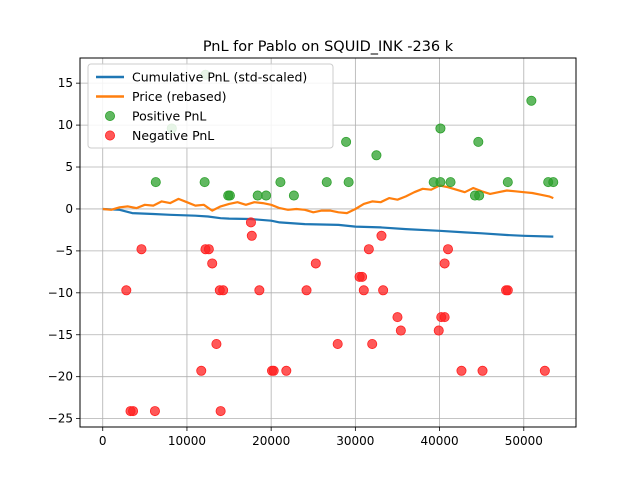 The width and height of the screenshot is (640, 480). I want to click on x-tick-label: 50000, so click(524, 441).